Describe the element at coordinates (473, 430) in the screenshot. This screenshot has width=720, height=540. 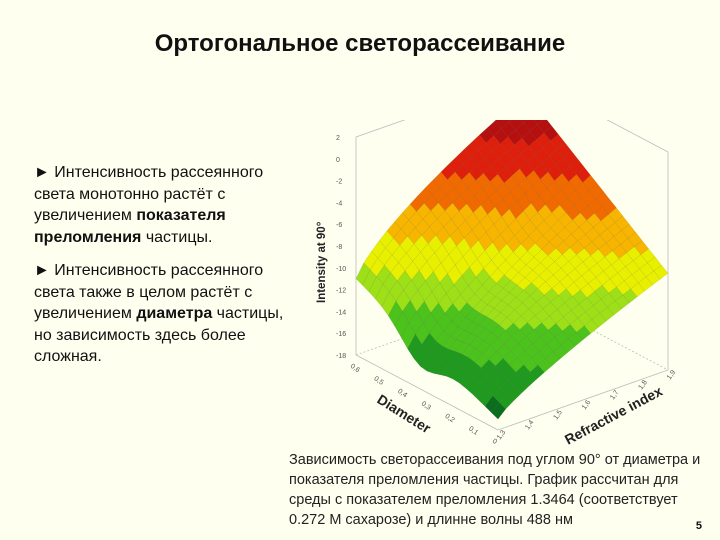
I see `diameter-tick-label: 0,1` at that location.